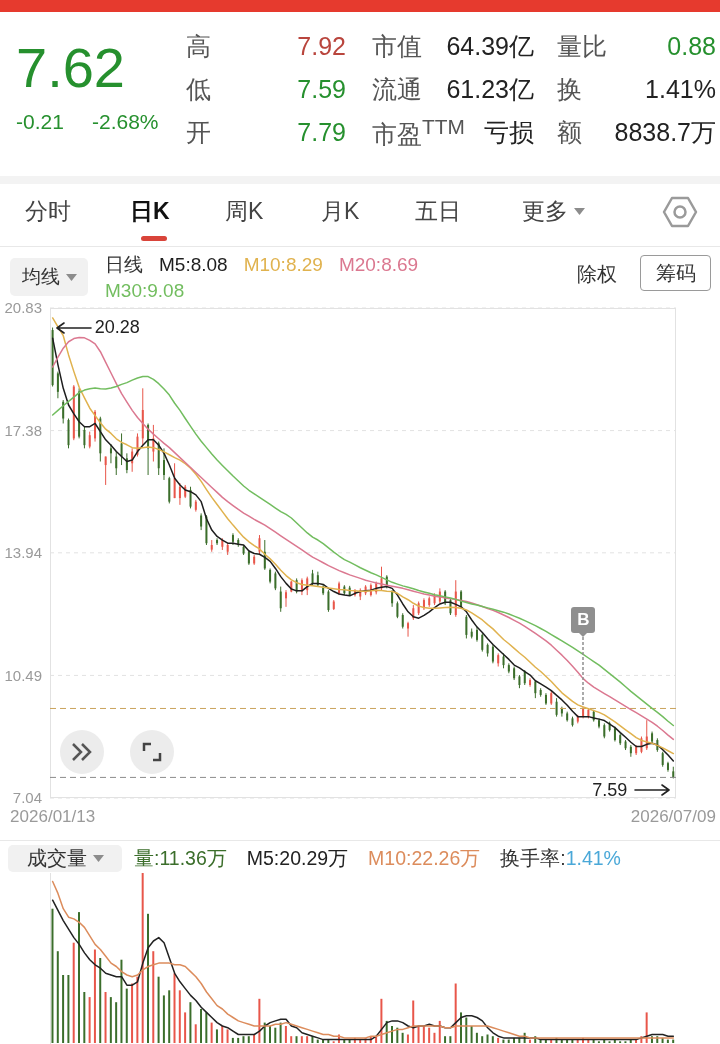 This screenshot has height=1044, width=720. What do you see at coordinates (65, 858) in the screenshot?
I see `dropdown: 成交量` at bounding box center [65, 858].